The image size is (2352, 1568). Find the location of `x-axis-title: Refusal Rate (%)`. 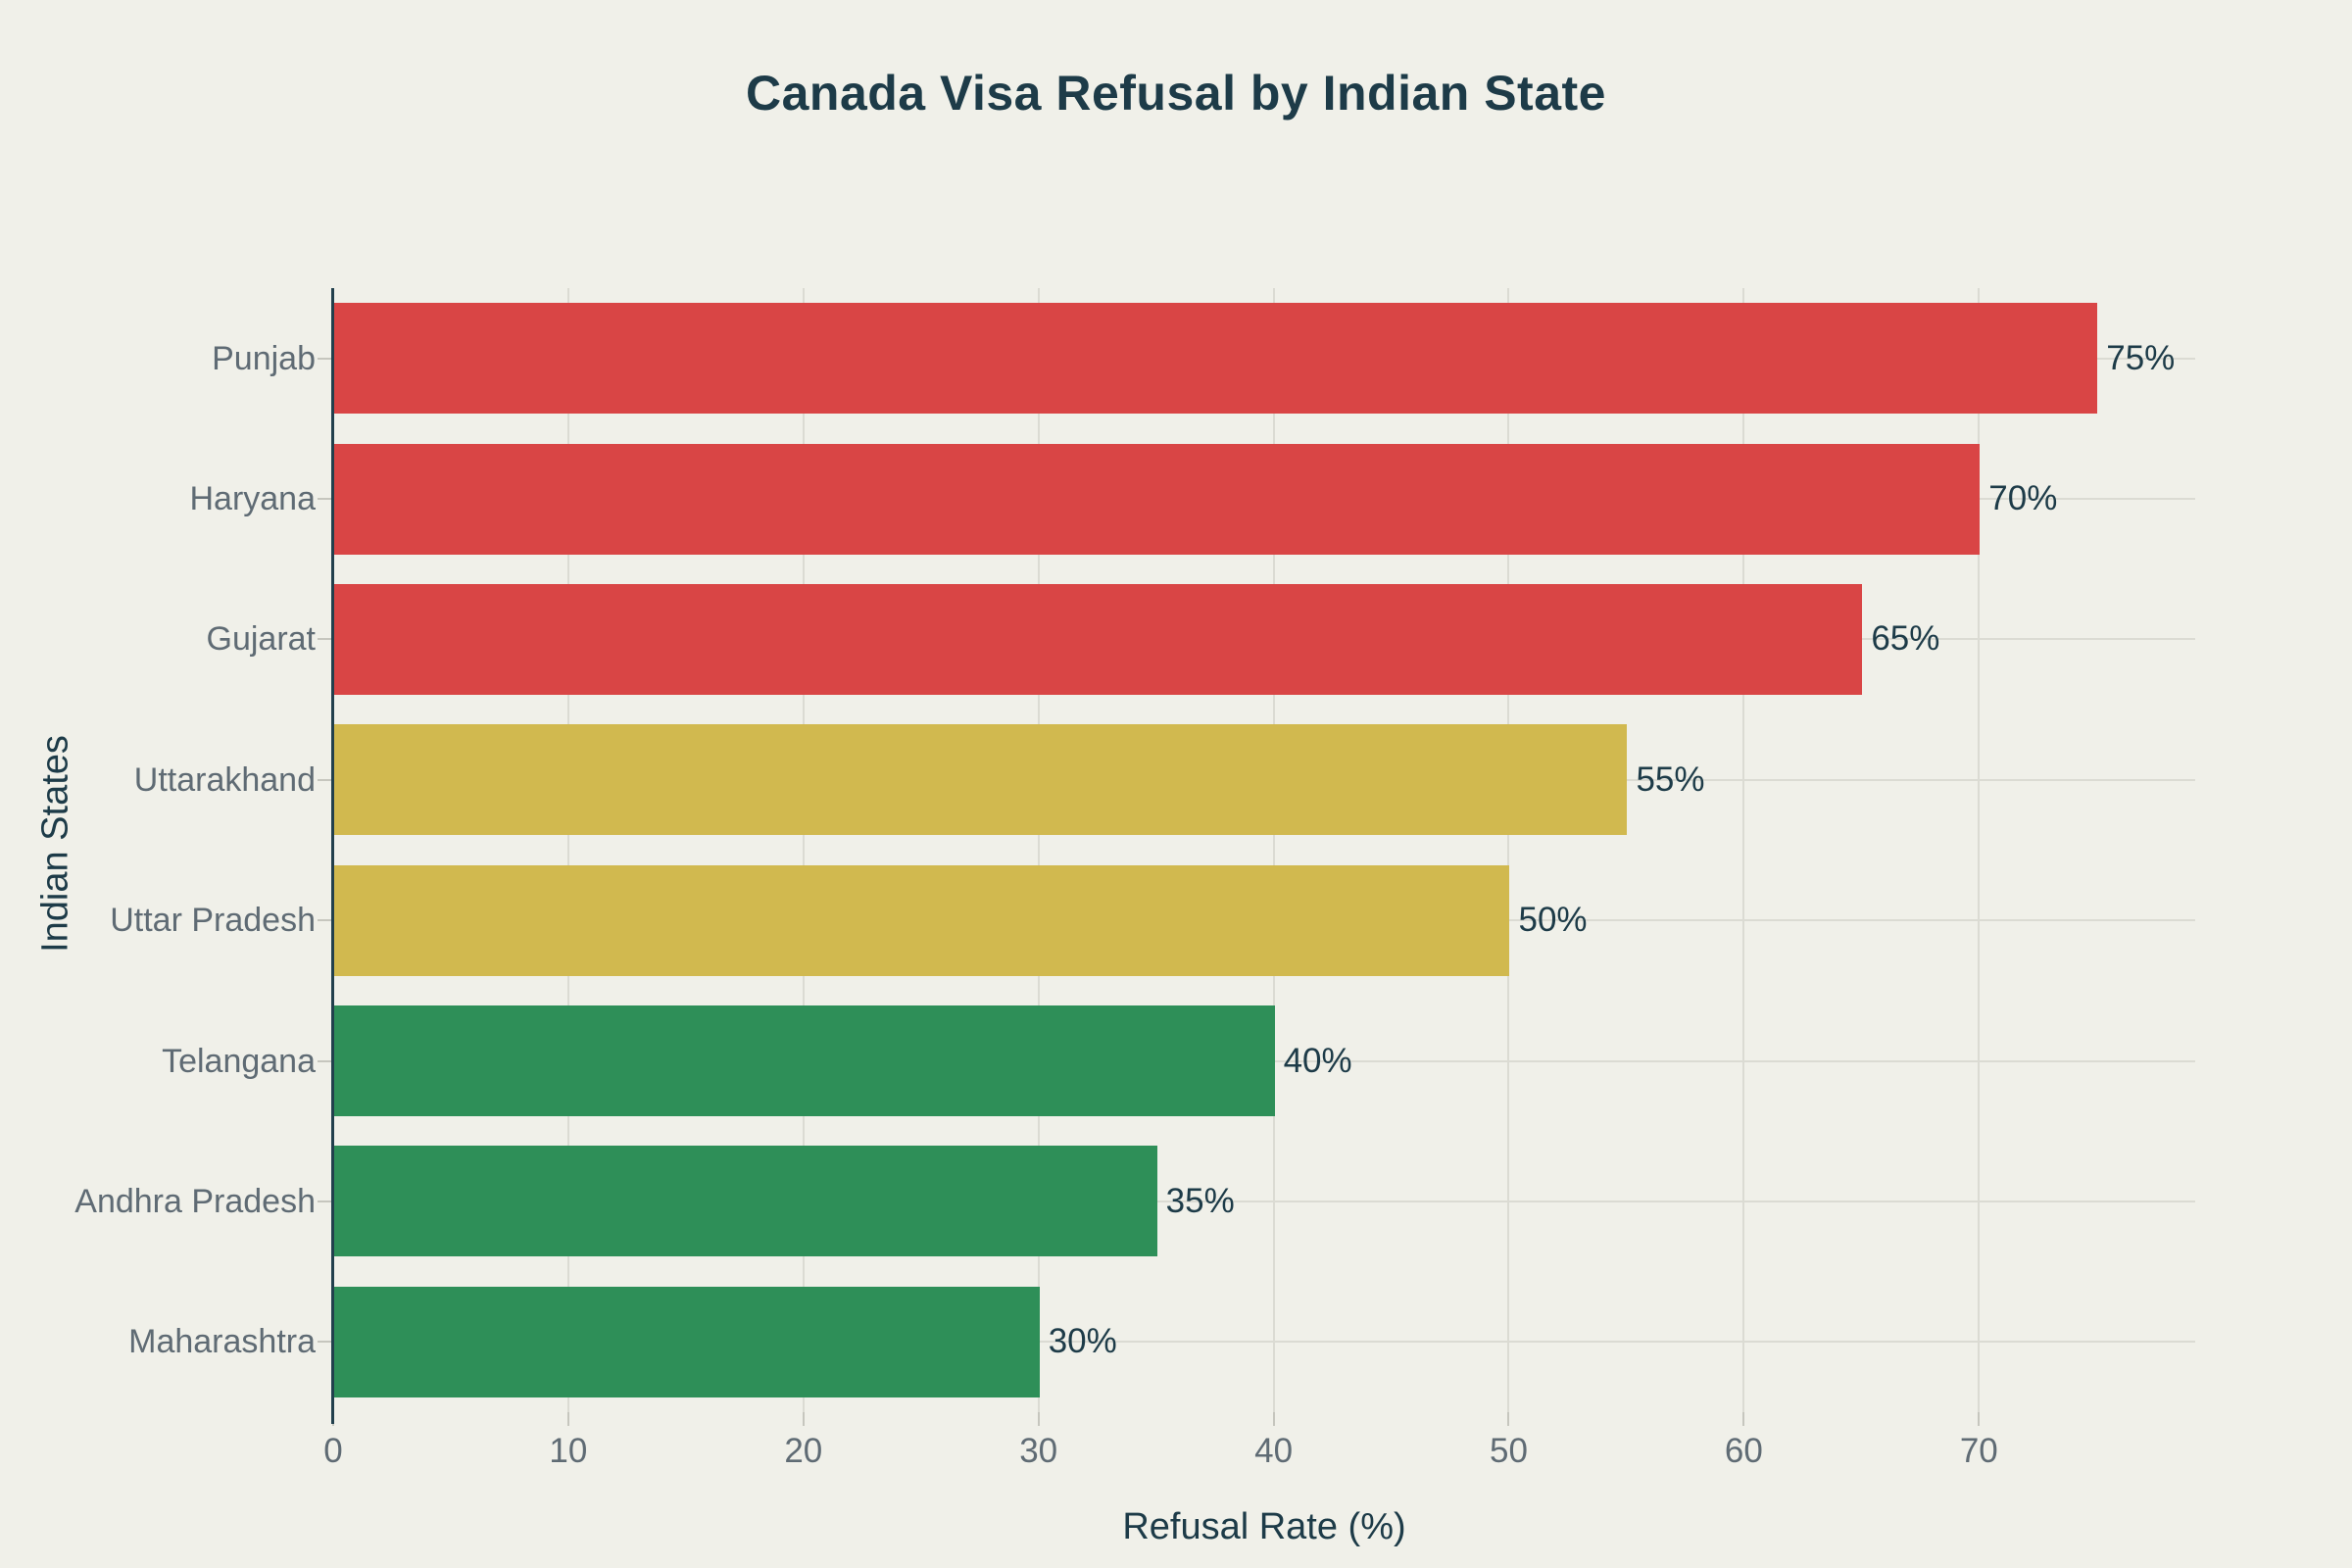

x-axis-title: Refusal Rate (%) is located at coordinates (1264, 1526).